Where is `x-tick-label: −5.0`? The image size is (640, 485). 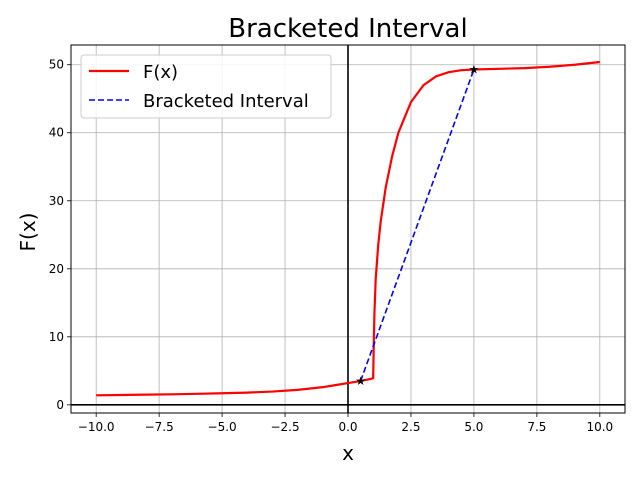
x-tick-label: −5.0 is located at coordinates (222, 427).